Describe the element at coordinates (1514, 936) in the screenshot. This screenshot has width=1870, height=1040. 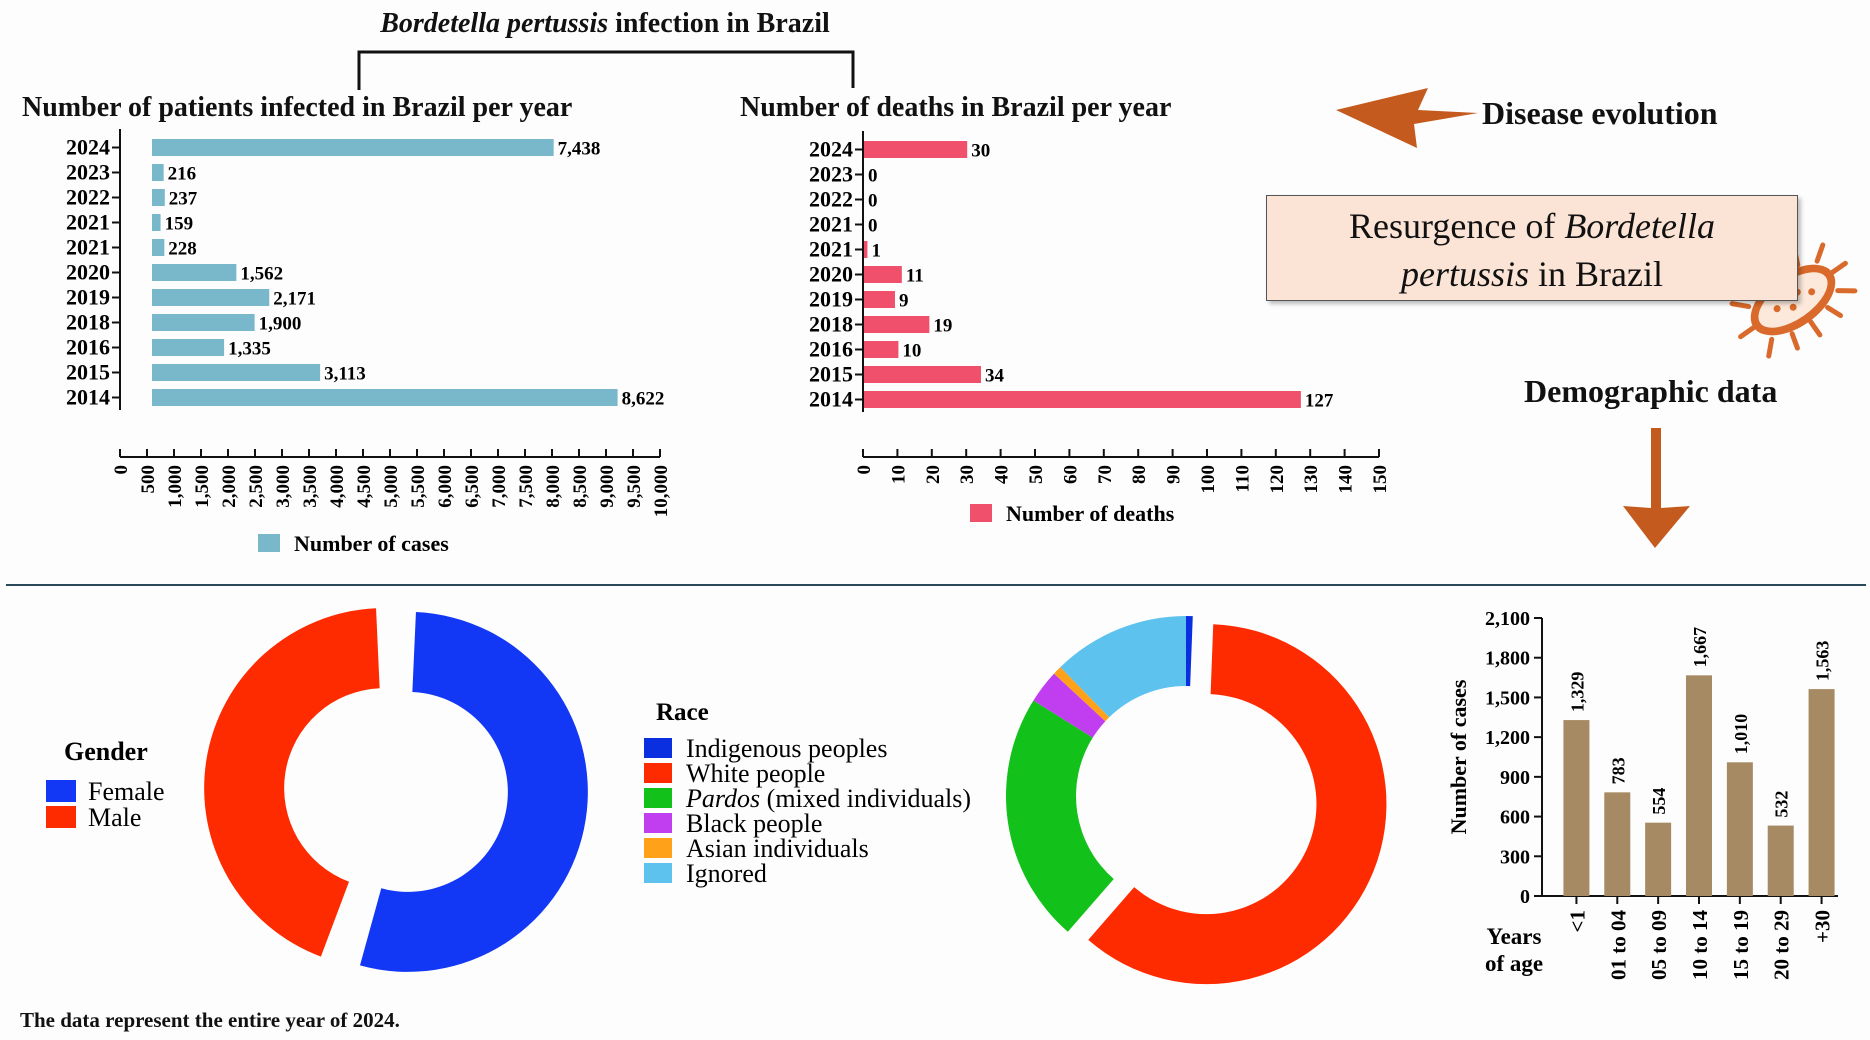
I see `age-x-label-1: Years` at that location.